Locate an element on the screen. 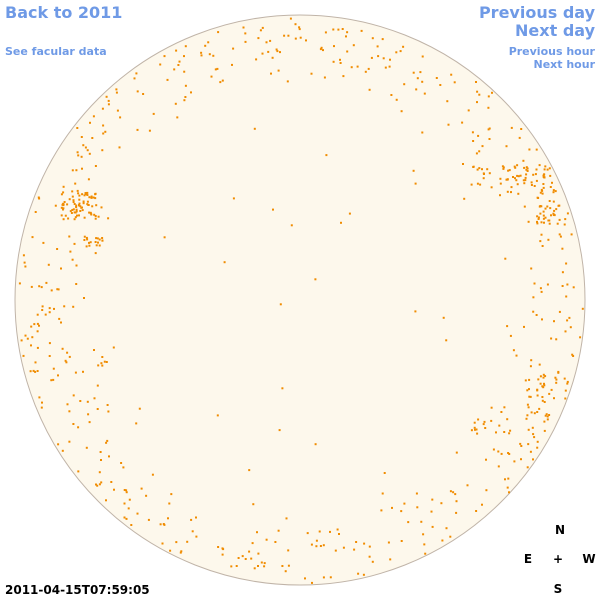 The height and width of the screenshot is (600, 600). see-facular-data-link: See facular data is located at coordinates (56, 51).